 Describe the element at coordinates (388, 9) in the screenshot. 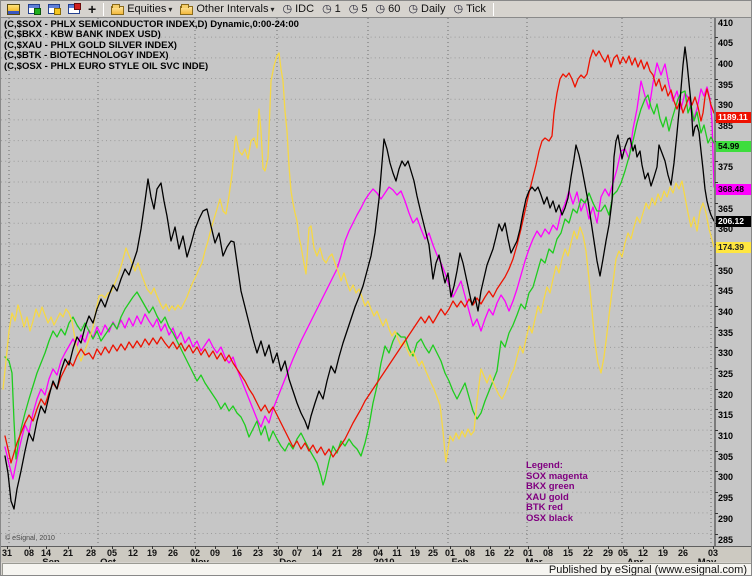

I see `toolbar-button-interval-60: ◷ 60` at that location.